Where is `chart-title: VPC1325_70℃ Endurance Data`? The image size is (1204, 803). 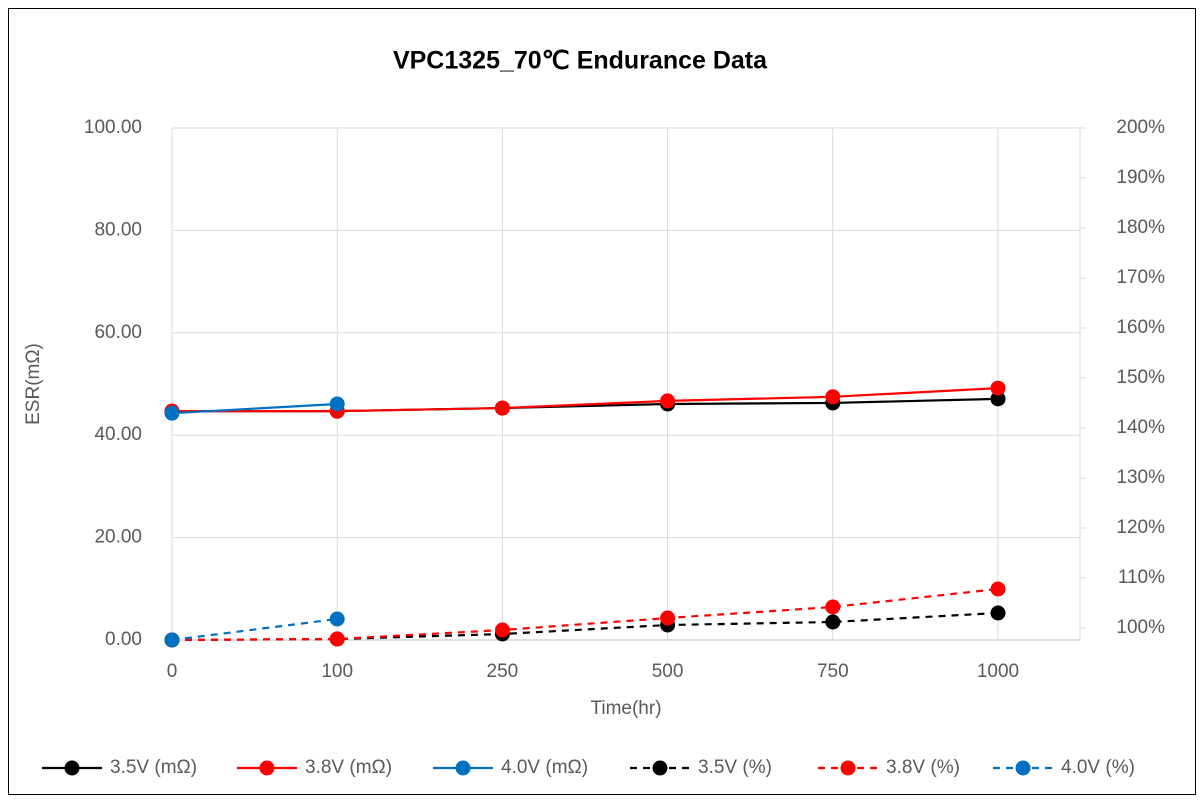 chart-title: VPC1325_70℃ Endurance Data is located at coordinates (580, 61).